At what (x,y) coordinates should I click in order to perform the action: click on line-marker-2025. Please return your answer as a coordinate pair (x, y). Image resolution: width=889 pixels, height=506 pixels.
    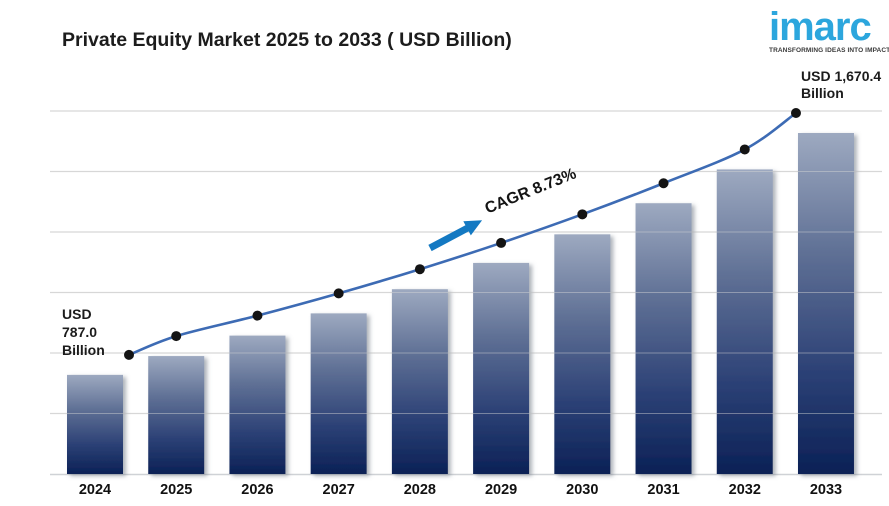
    Looking at the image, I should click on (176, 336).